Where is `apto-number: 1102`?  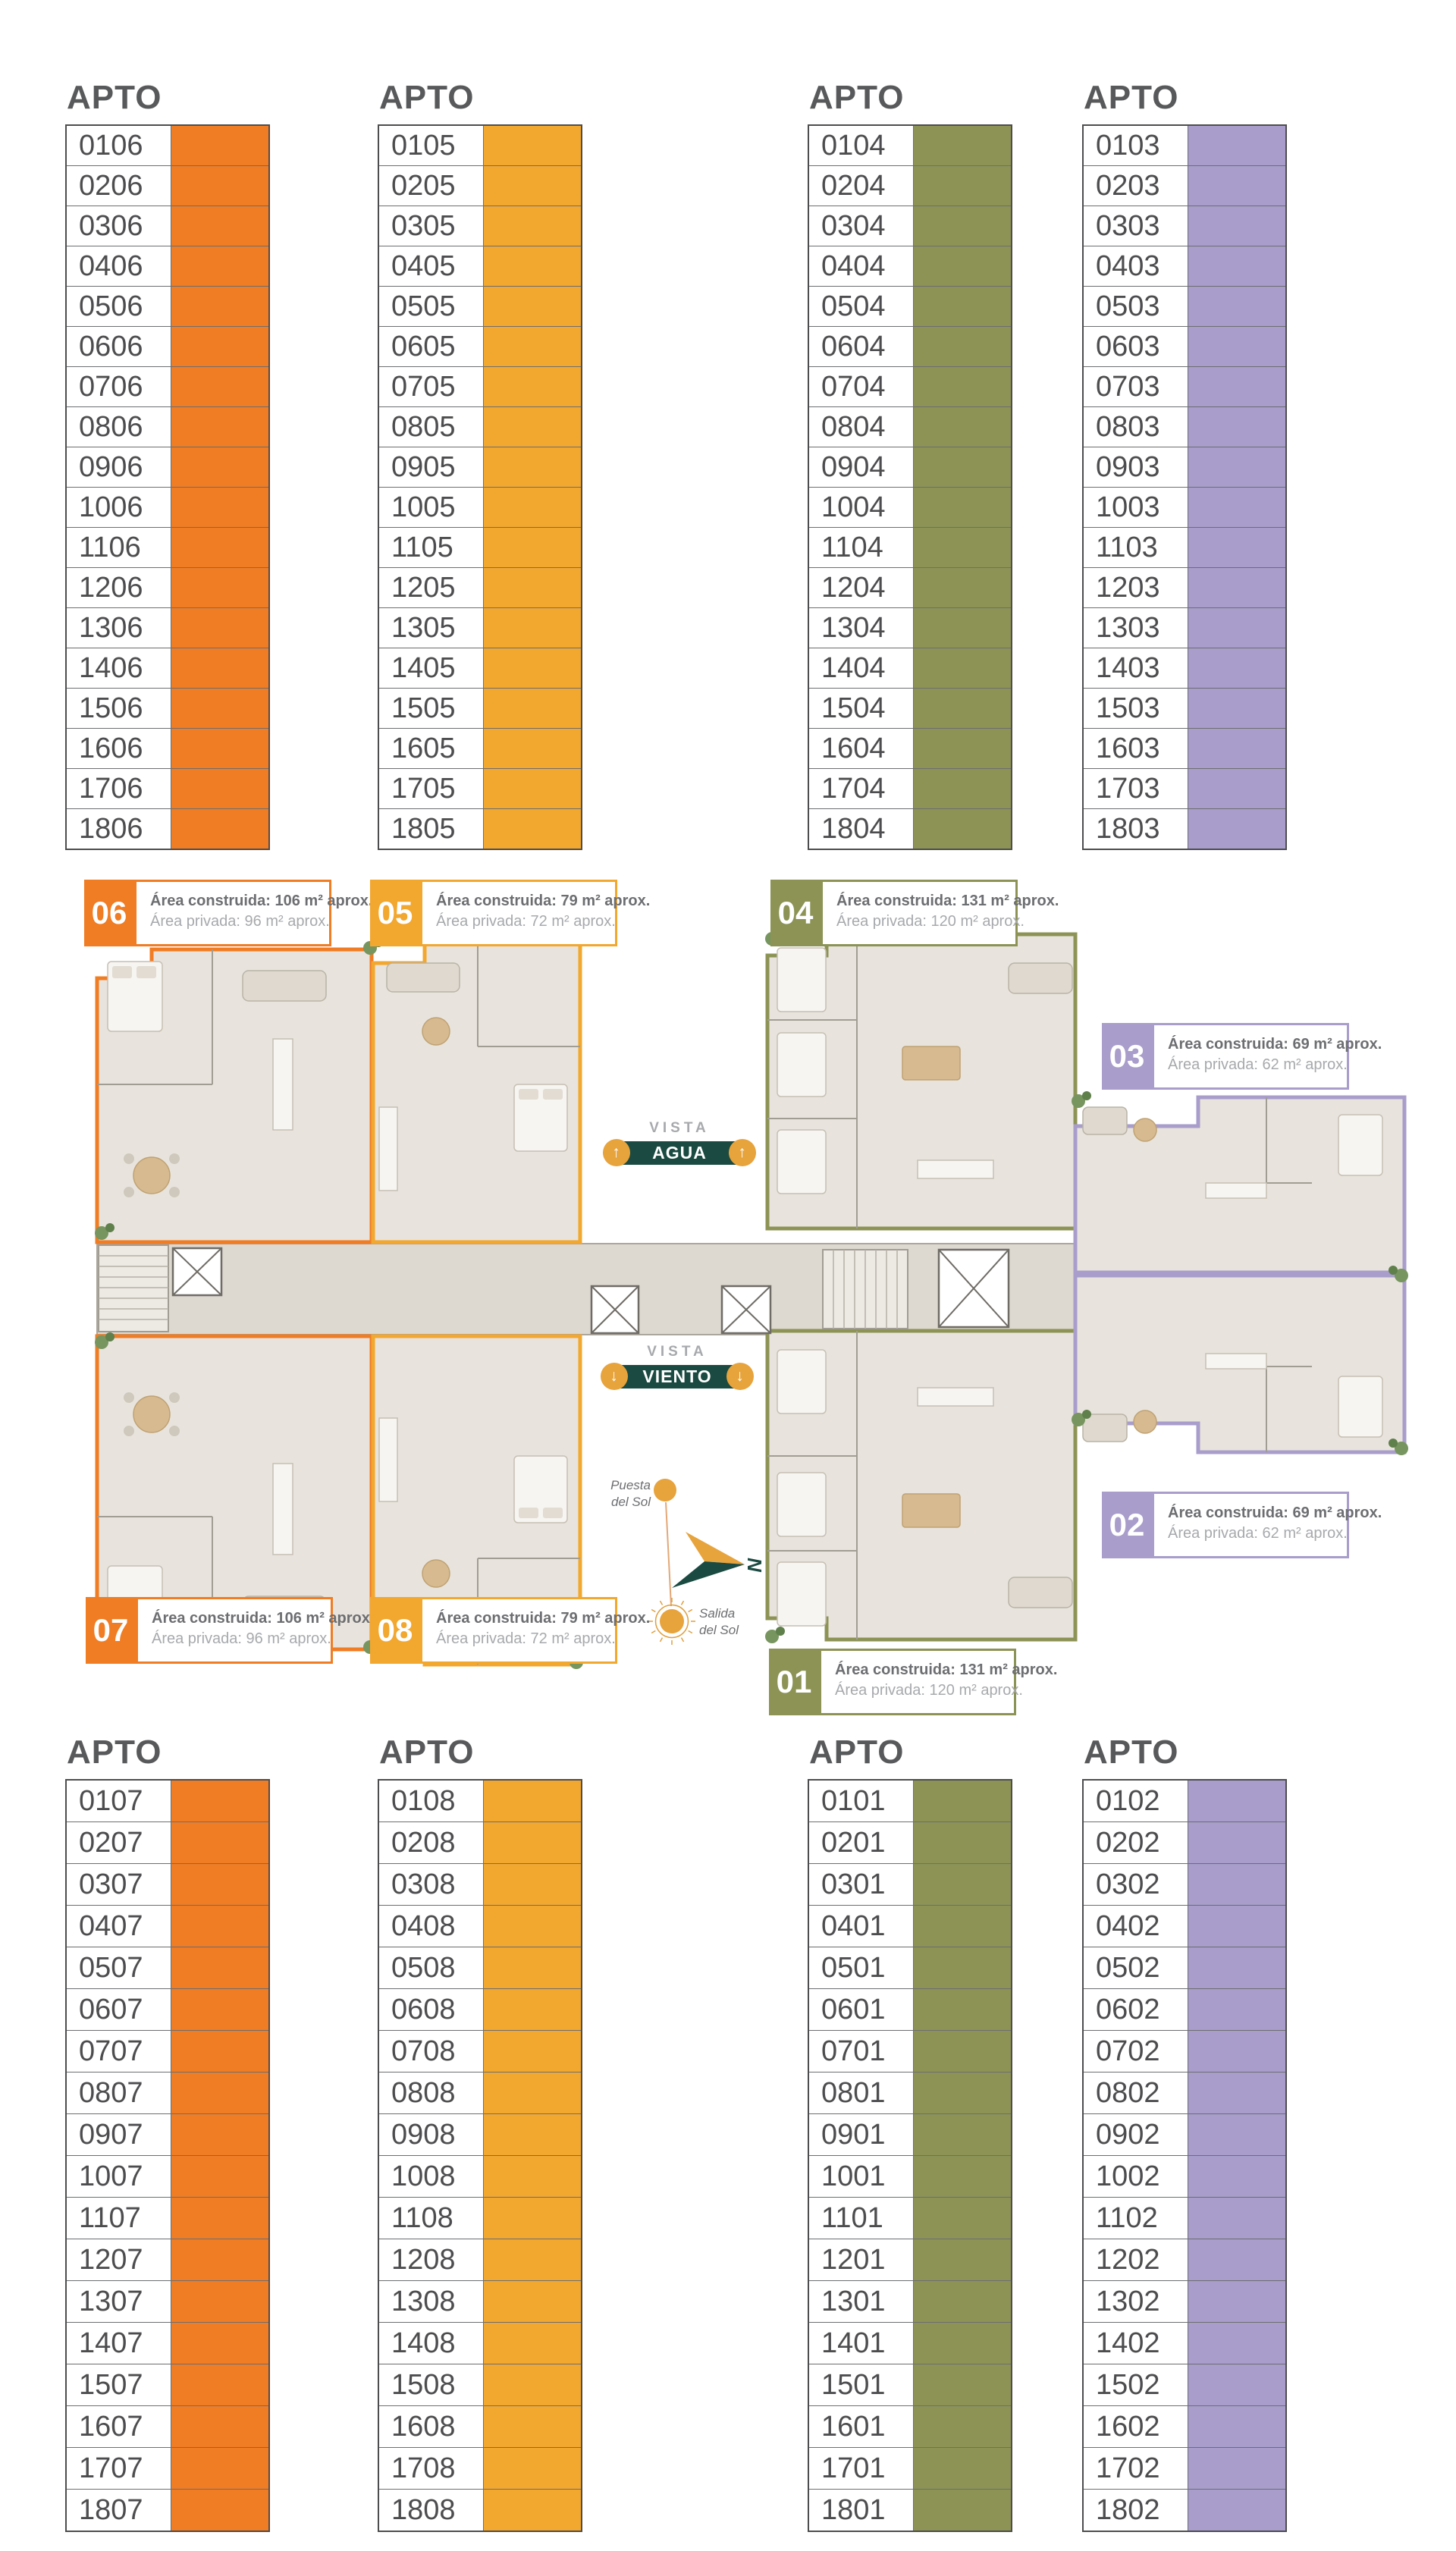 apto-number: 1102 is located at coordinates (1136, 2218).